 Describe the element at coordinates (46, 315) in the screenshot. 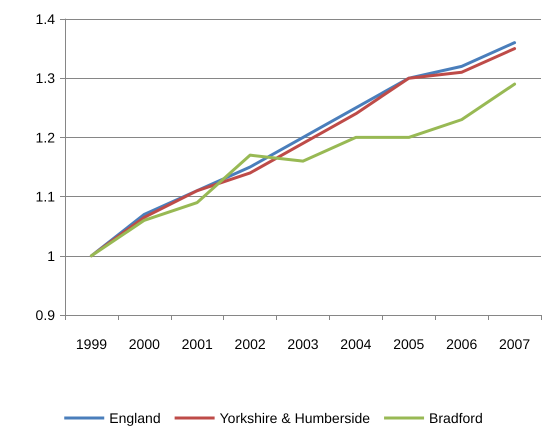

I see `y-tick-label: 0.9` at that location.